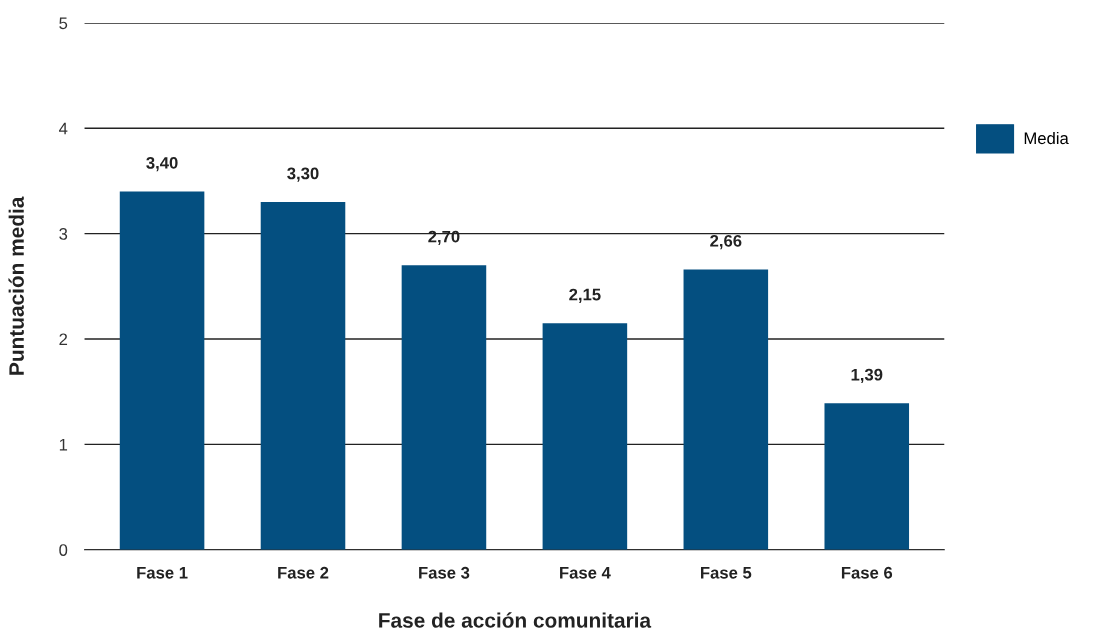 This screenshot has width=1098, height=637. I want to click on y-tick-label: 4, so click(63, 128).